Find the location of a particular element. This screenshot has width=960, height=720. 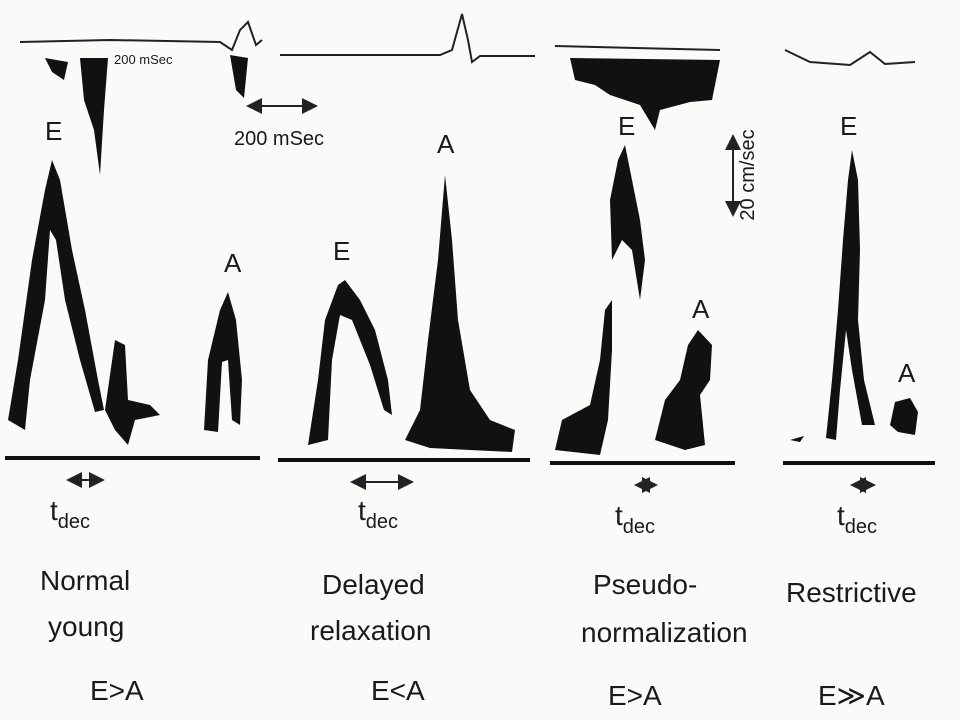

scale-label: 20 cm/sec is located at coordinates (748, 174).